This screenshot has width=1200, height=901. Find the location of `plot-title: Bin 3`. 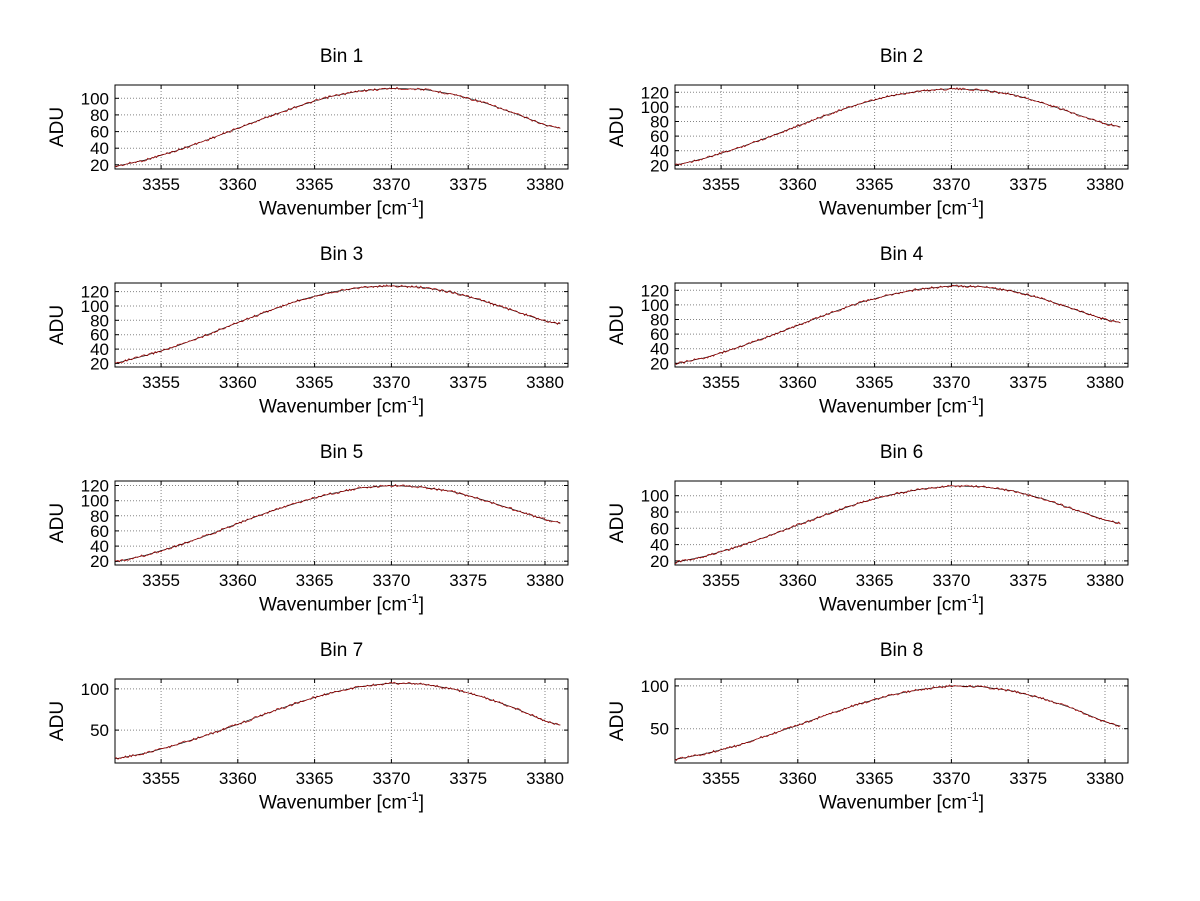

plot-title: Bin 3 is located at coordinates (341, 254).